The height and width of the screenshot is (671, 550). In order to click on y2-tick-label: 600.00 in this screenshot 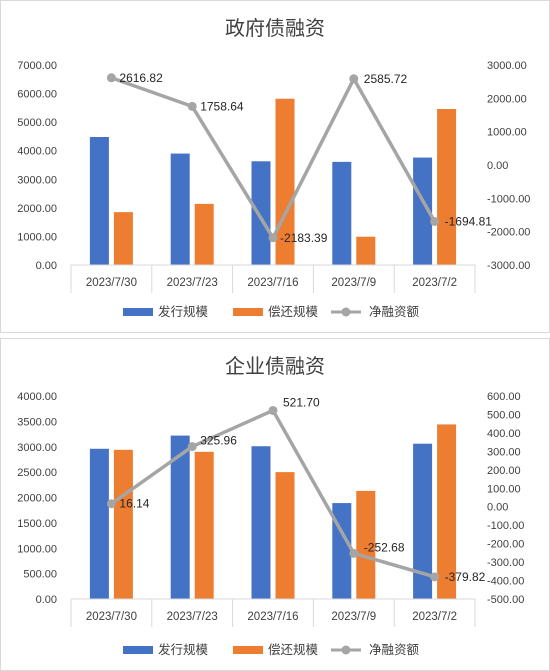, I will do `click(504, 397)`.